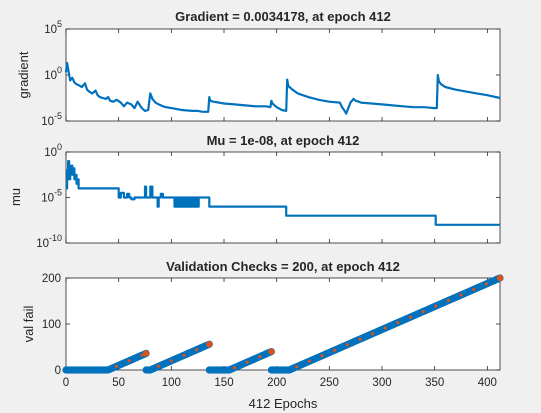 Image resolution: width=541 pixels, height=413 pixels. Describe the element at coordinates (283, 16) in the screenshot. I see `gradient-title: Gradient = 0.0034178, at epoch 412` at that location.